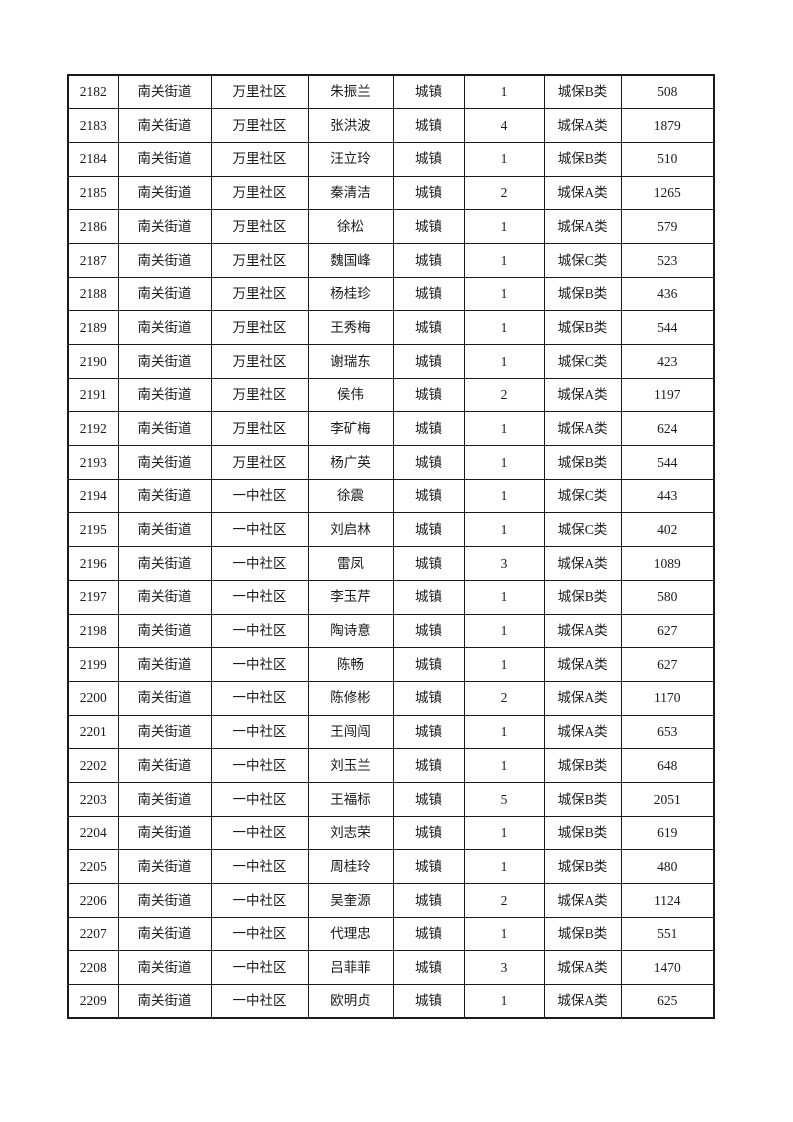 This screenshot has height=1122, width=793. Describe the element at coordinates (667, 159) in the screenshot. I see `cell-amount: 510` at that location.